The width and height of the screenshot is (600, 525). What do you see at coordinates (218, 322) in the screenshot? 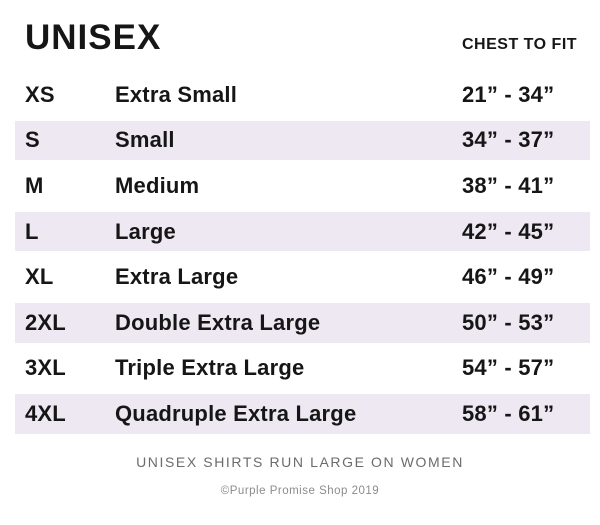
I see `size-name-cell: Double Extra Large` at bounding box center [218, 322].